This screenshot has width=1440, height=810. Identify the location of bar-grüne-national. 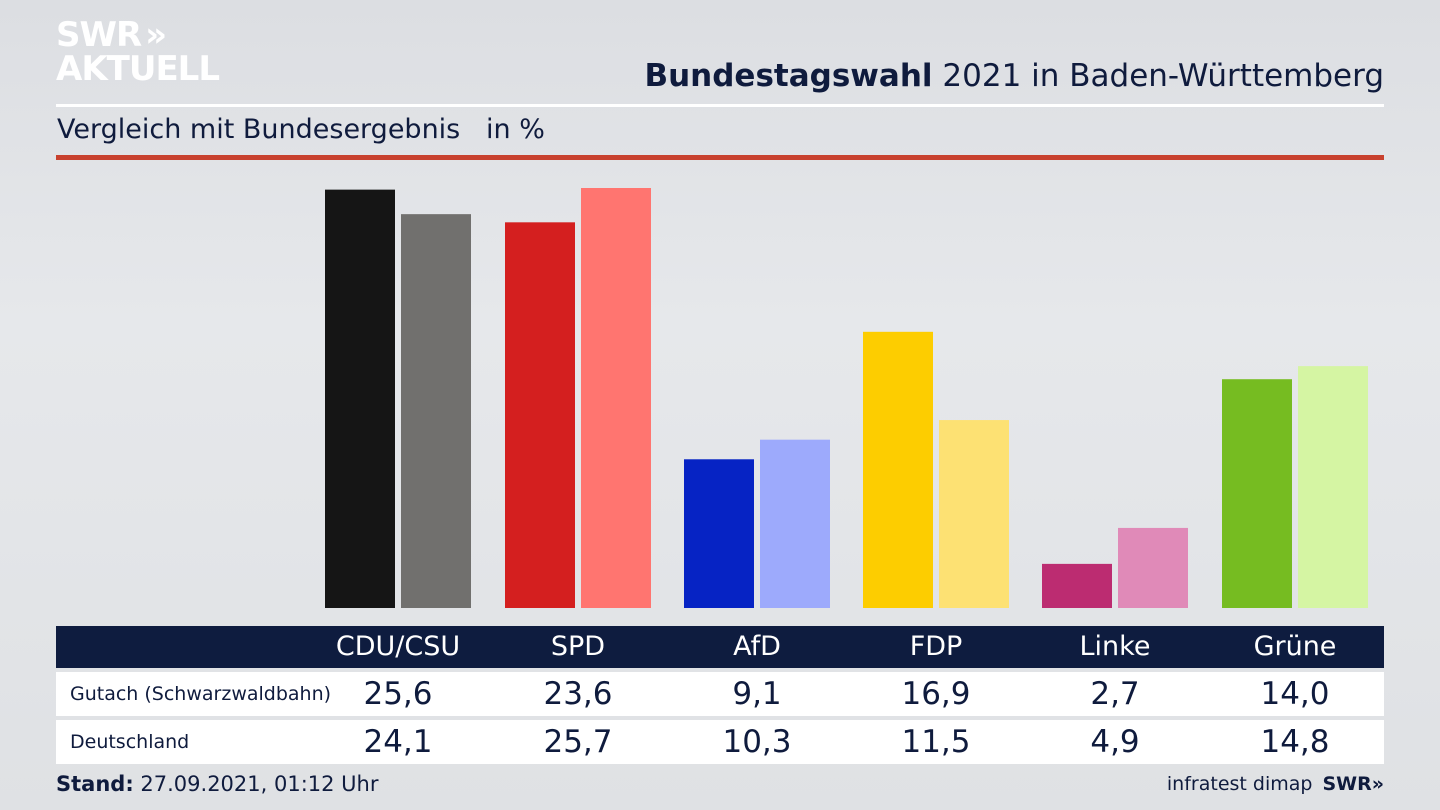
(1333, 487).